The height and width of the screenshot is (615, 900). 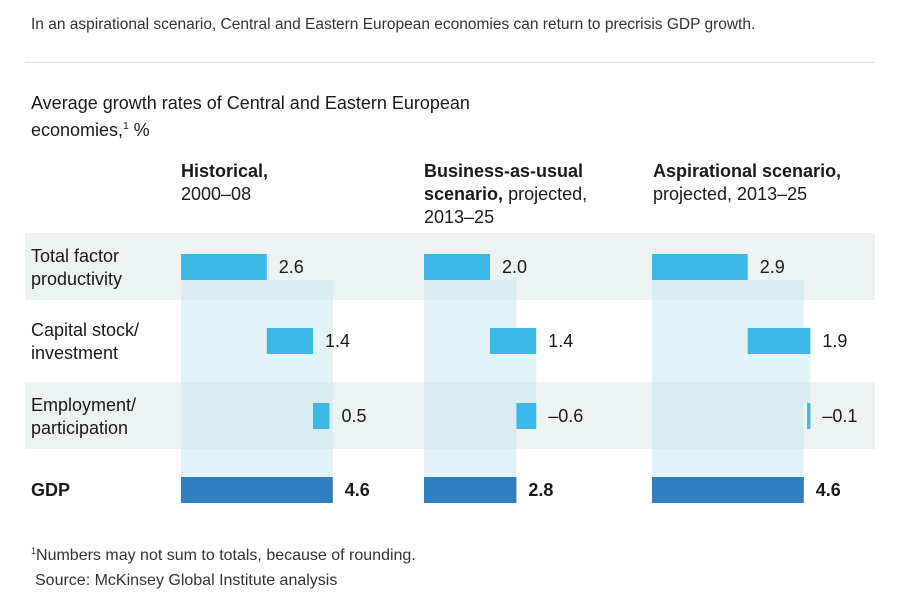 I want to click on value-label: 2.9, so click(x=772, y=267).